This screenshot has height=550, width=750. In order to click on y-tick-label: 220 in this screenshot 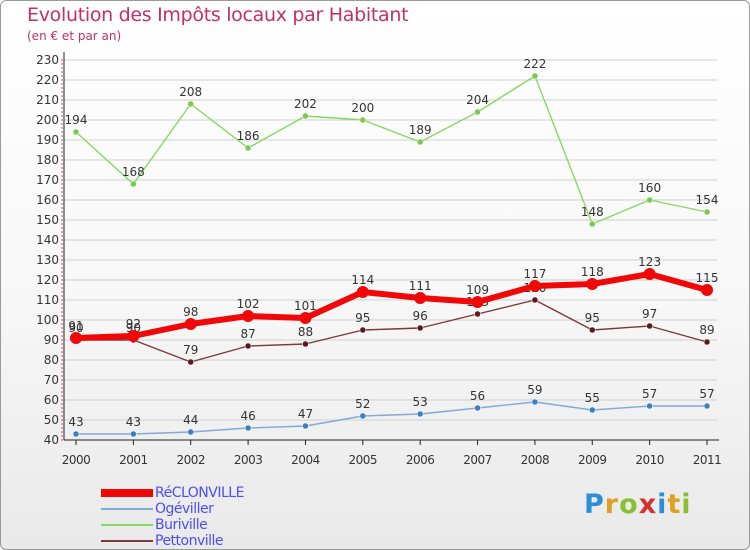, I will do `click(47, 80)`.